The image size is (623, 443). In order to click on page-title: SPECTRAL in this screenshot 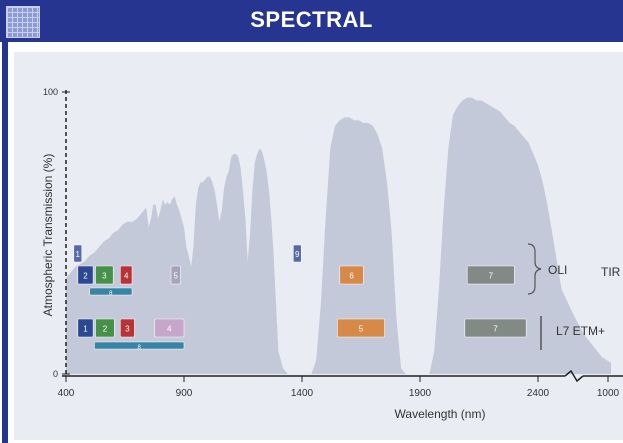, I will do `click(311, 19)`.